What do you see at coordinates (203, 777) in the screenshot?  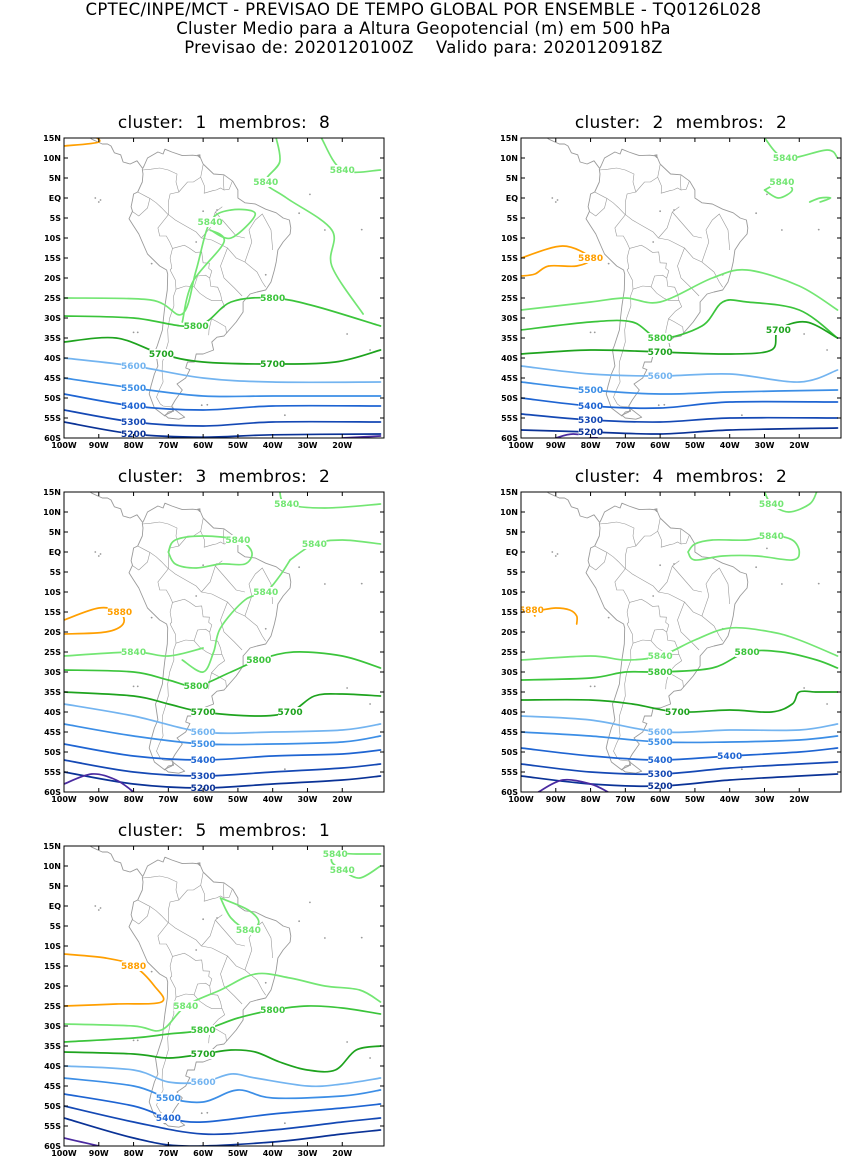 I see `contour-label: 5300` at bounding box center [203, 777].